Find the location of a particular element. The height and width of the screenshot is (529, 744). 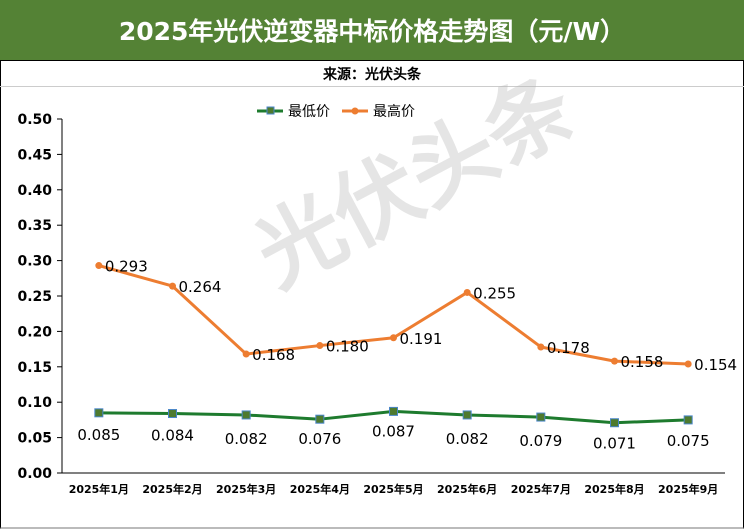

y-tick-label: 0.25 is located at coordinates (34, 297).